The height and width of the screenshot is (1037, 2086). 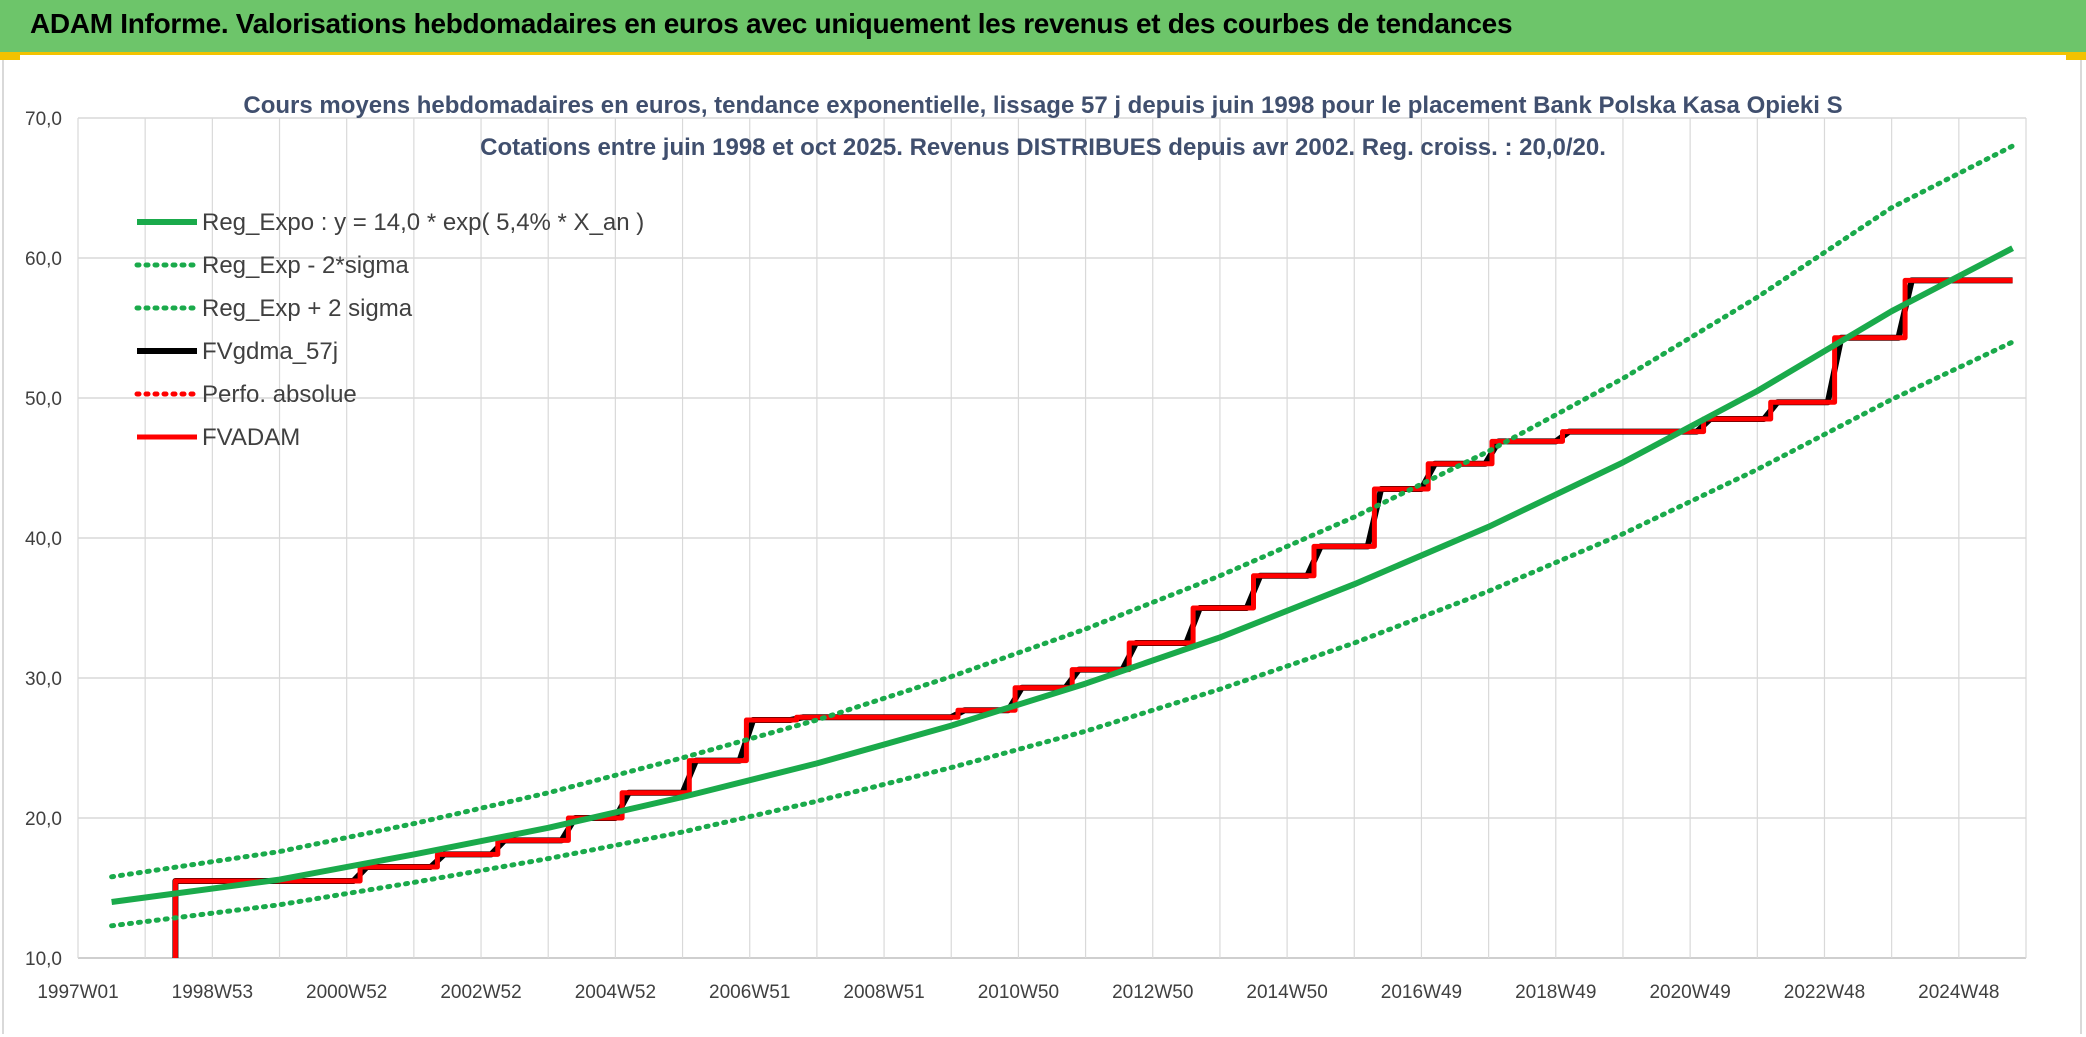 What do you see at coordinates (1421, 992) in the screenshot?
I see `x-tick-label: 2016W49` at bounding box center [1421, 992].